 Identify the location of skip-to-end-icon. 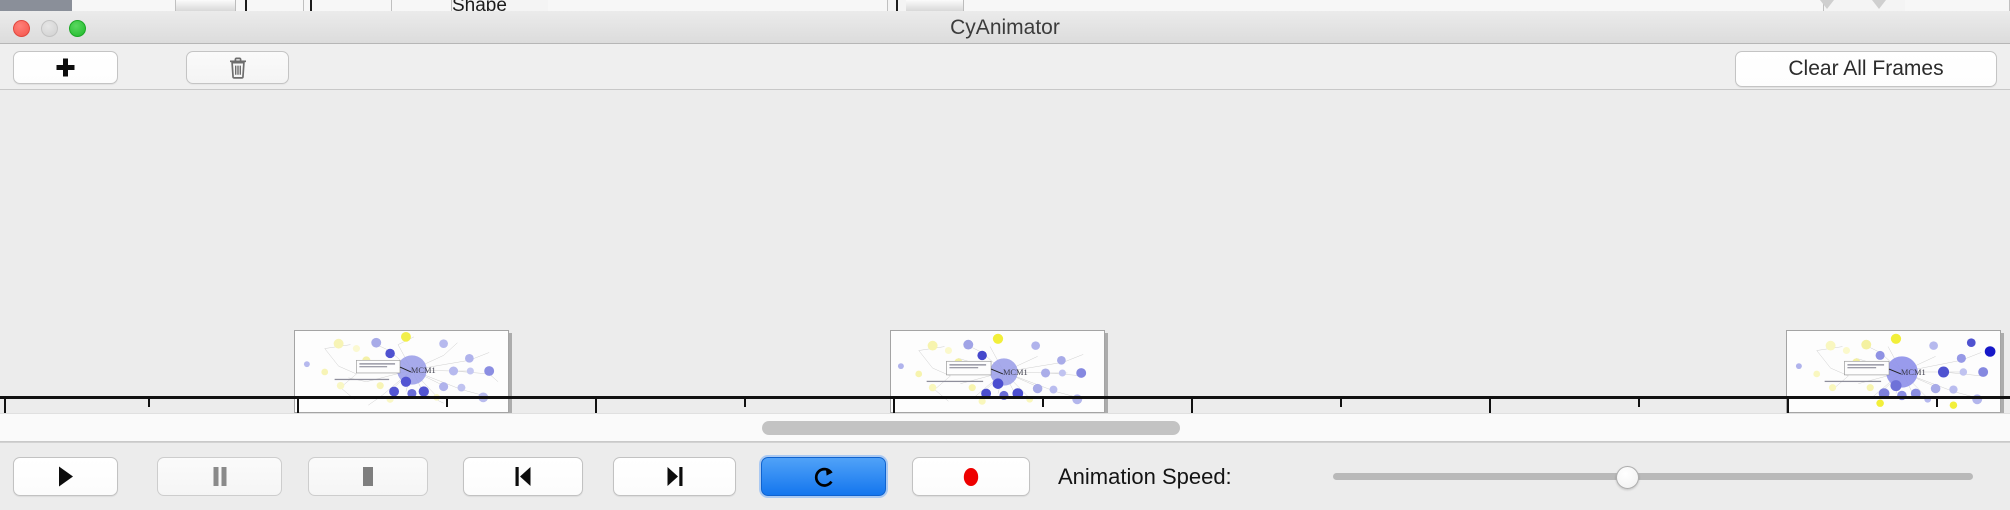
(674, 476).